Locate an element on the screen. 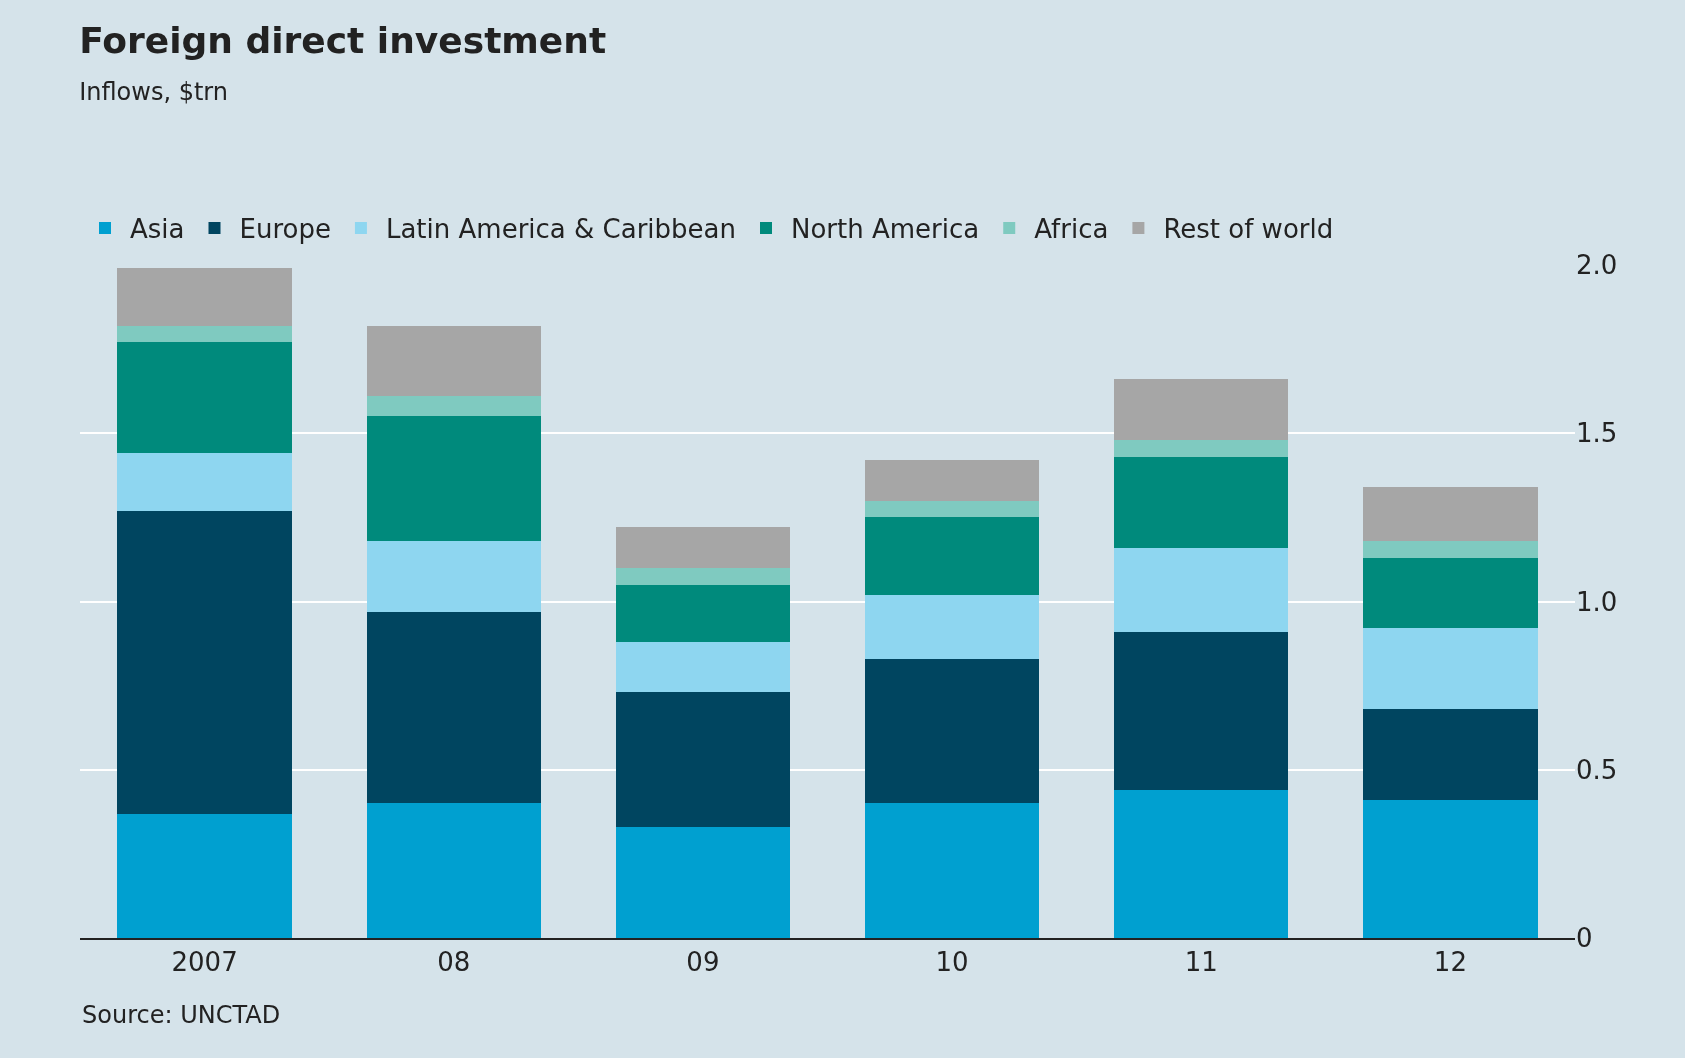 The width and height of the screenshot is (1685, 1058). y-tick-label: 1.0 is located at coordinates (1597, 601).